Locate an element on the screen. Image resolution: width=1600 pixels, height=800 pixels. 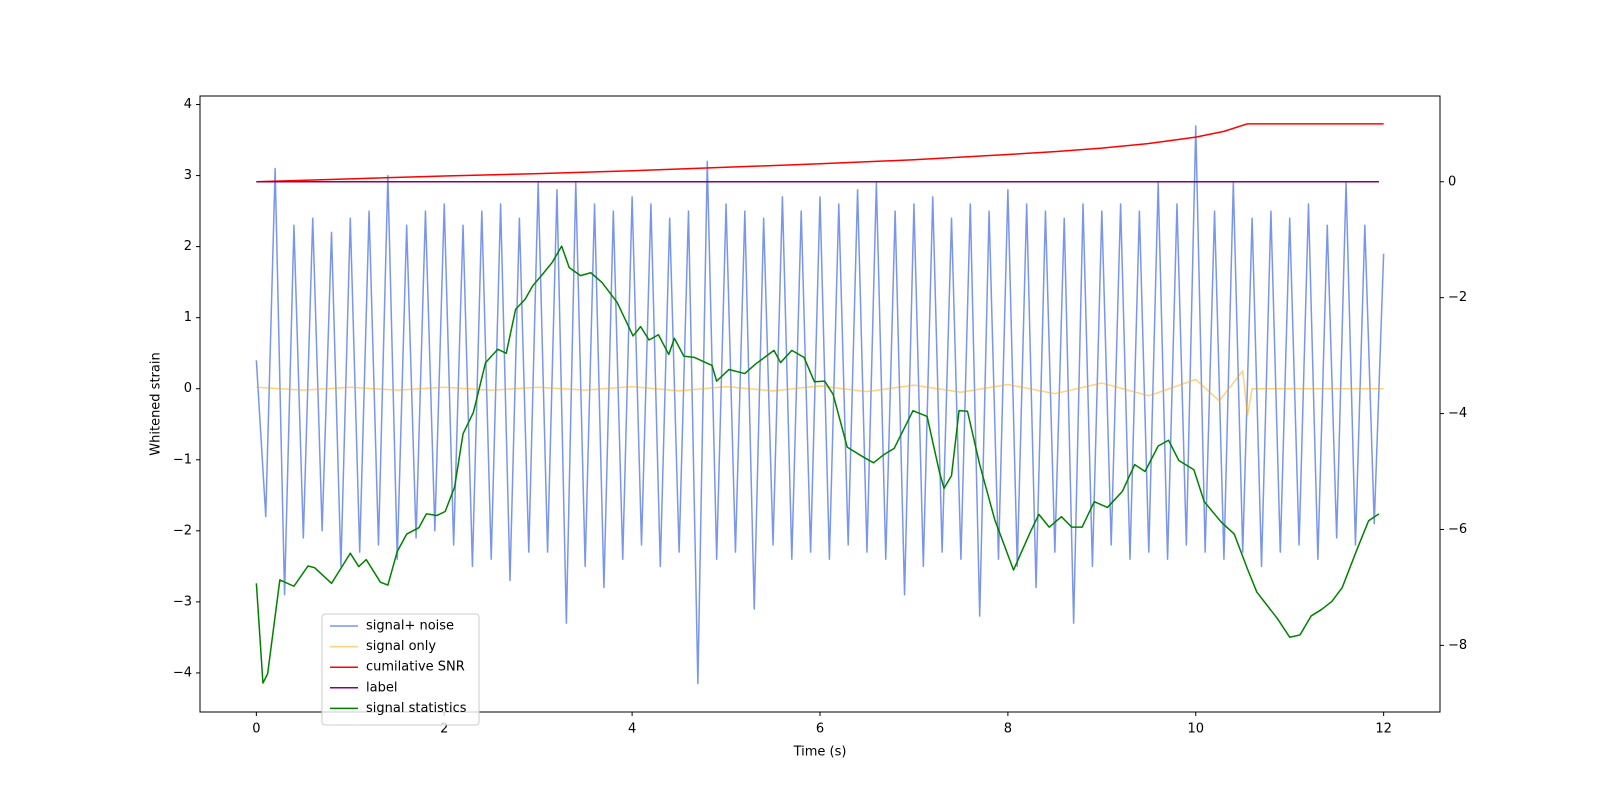
legend-label: cumilative SNR is located at coordinates (415, 667).